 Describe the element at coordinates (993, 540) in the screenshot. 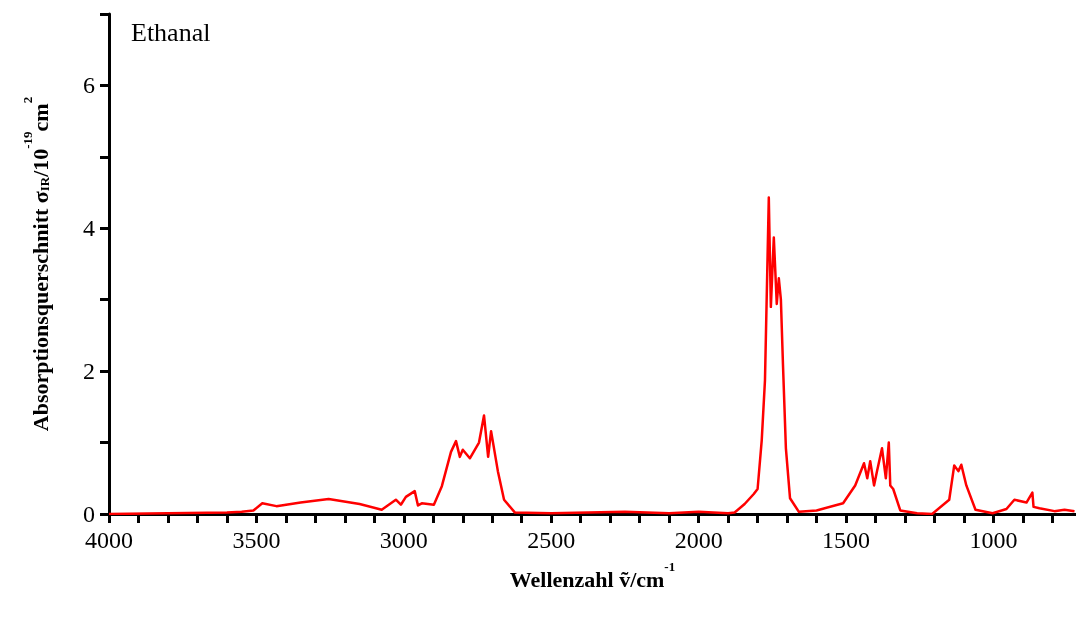

I see `x-tick-label: 1000` at that location.